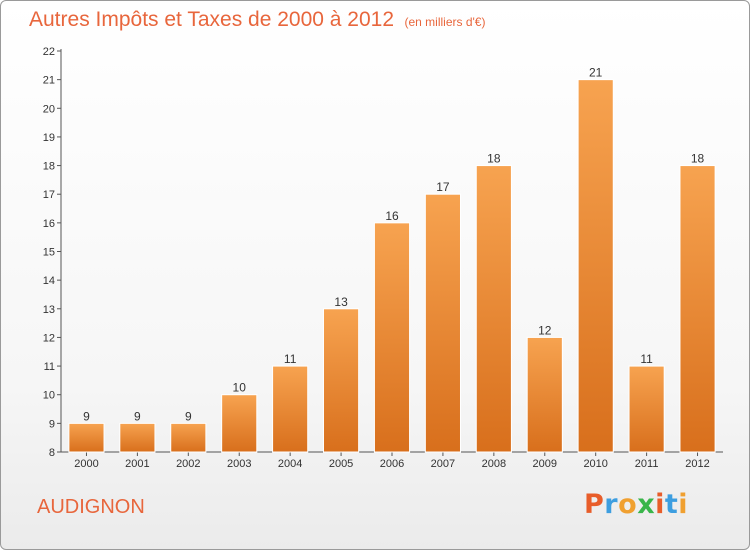  Describe the element at coordinates (49, 396) in the screenshot. I see `y-tick-label: 10` at that location.